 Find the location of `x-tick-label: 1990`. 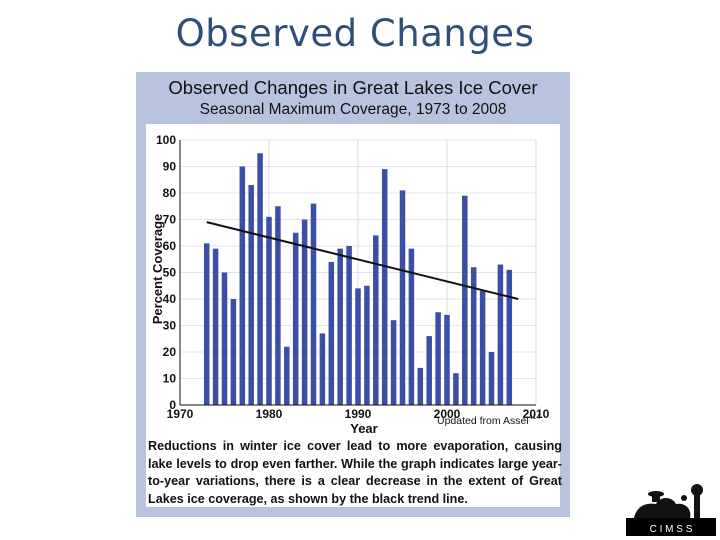

x-tick-label: 1990 is located at coordinates (358, 414).